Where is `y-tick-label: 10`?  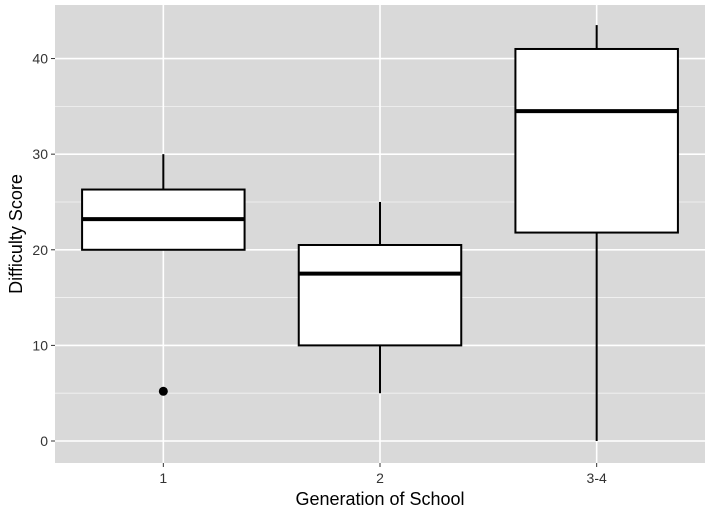
y-tick-label: 10 is located at coordinates (40, 345).